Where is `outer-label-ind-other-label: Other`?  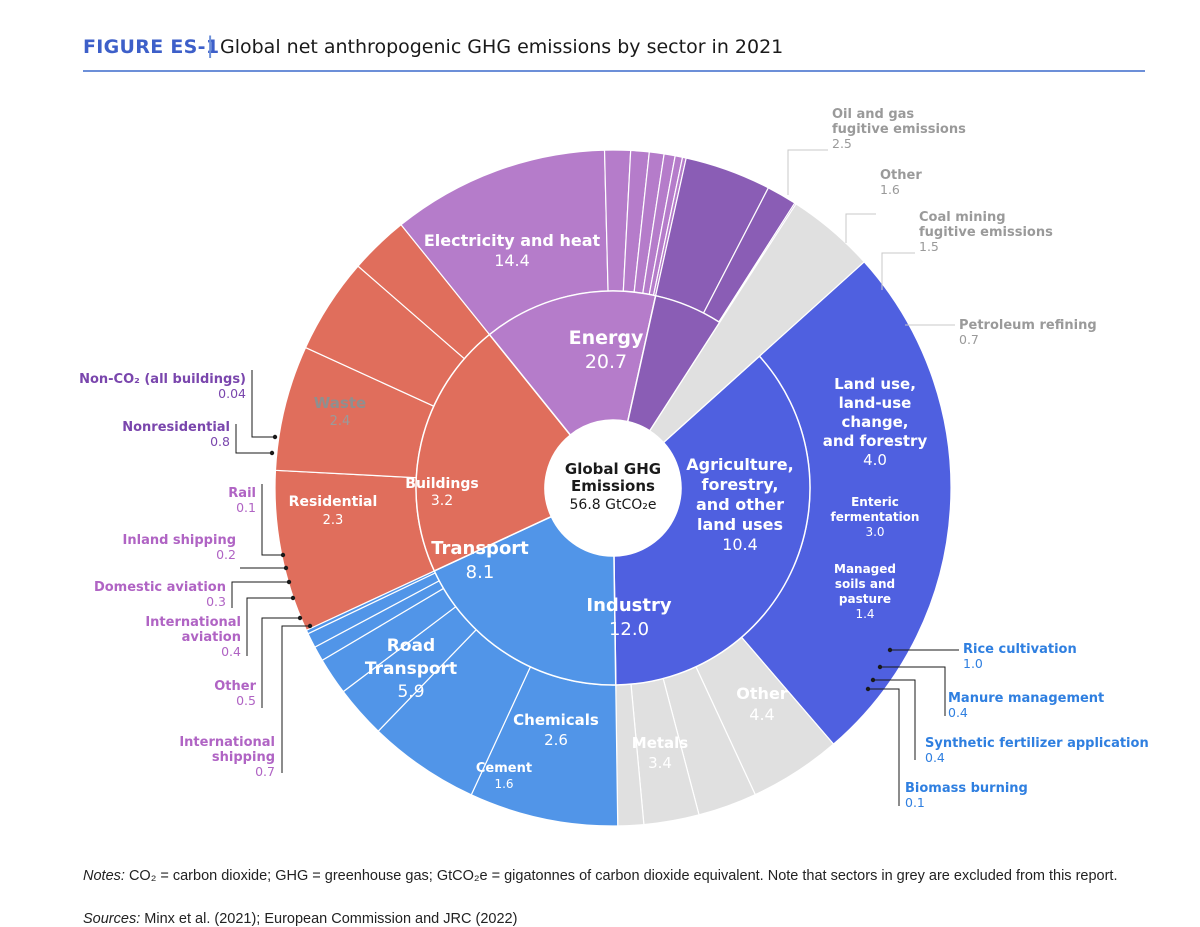
outer-label-ind-other-label: Other is located at coordinates (761, 693).